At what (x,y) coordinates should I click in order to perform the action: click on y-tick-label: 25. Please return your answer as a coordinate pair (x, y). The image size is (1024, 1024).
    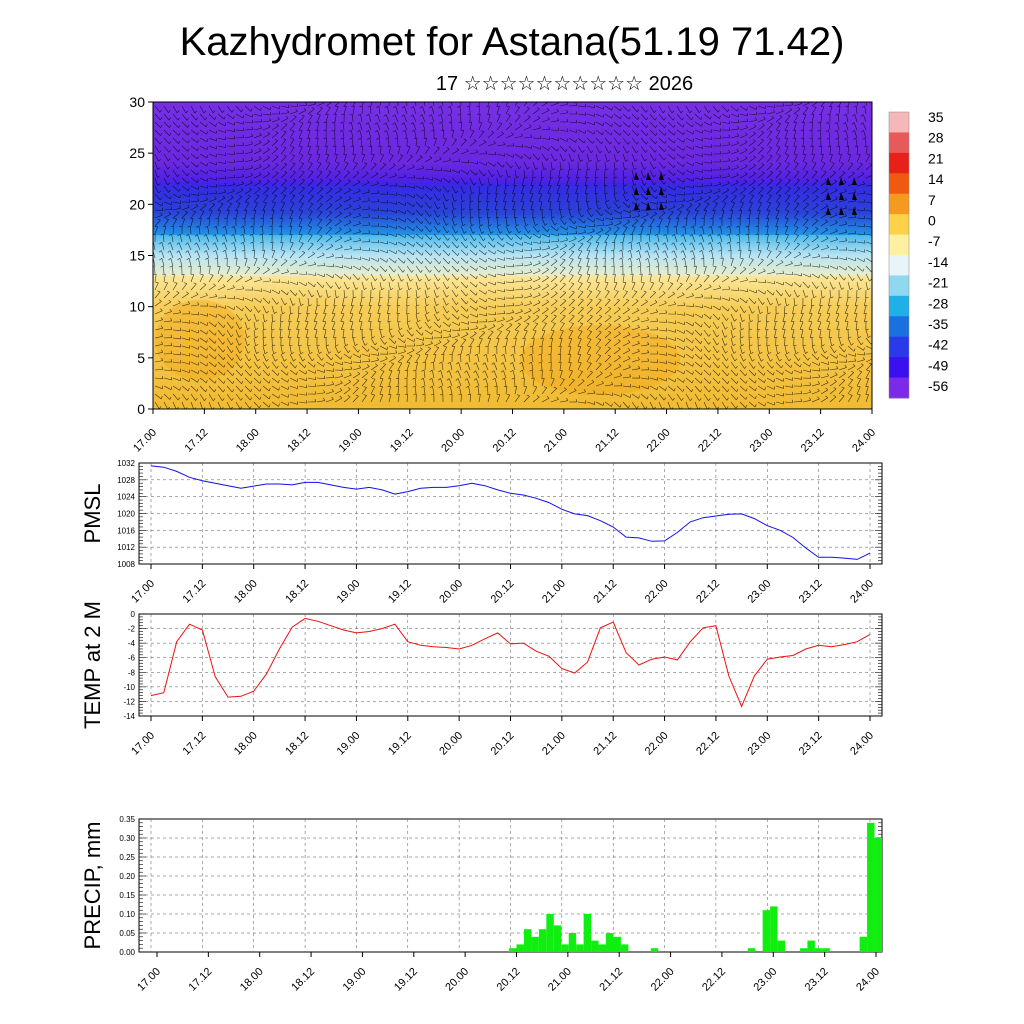
    Looking at the image, I should click on (137, 153).